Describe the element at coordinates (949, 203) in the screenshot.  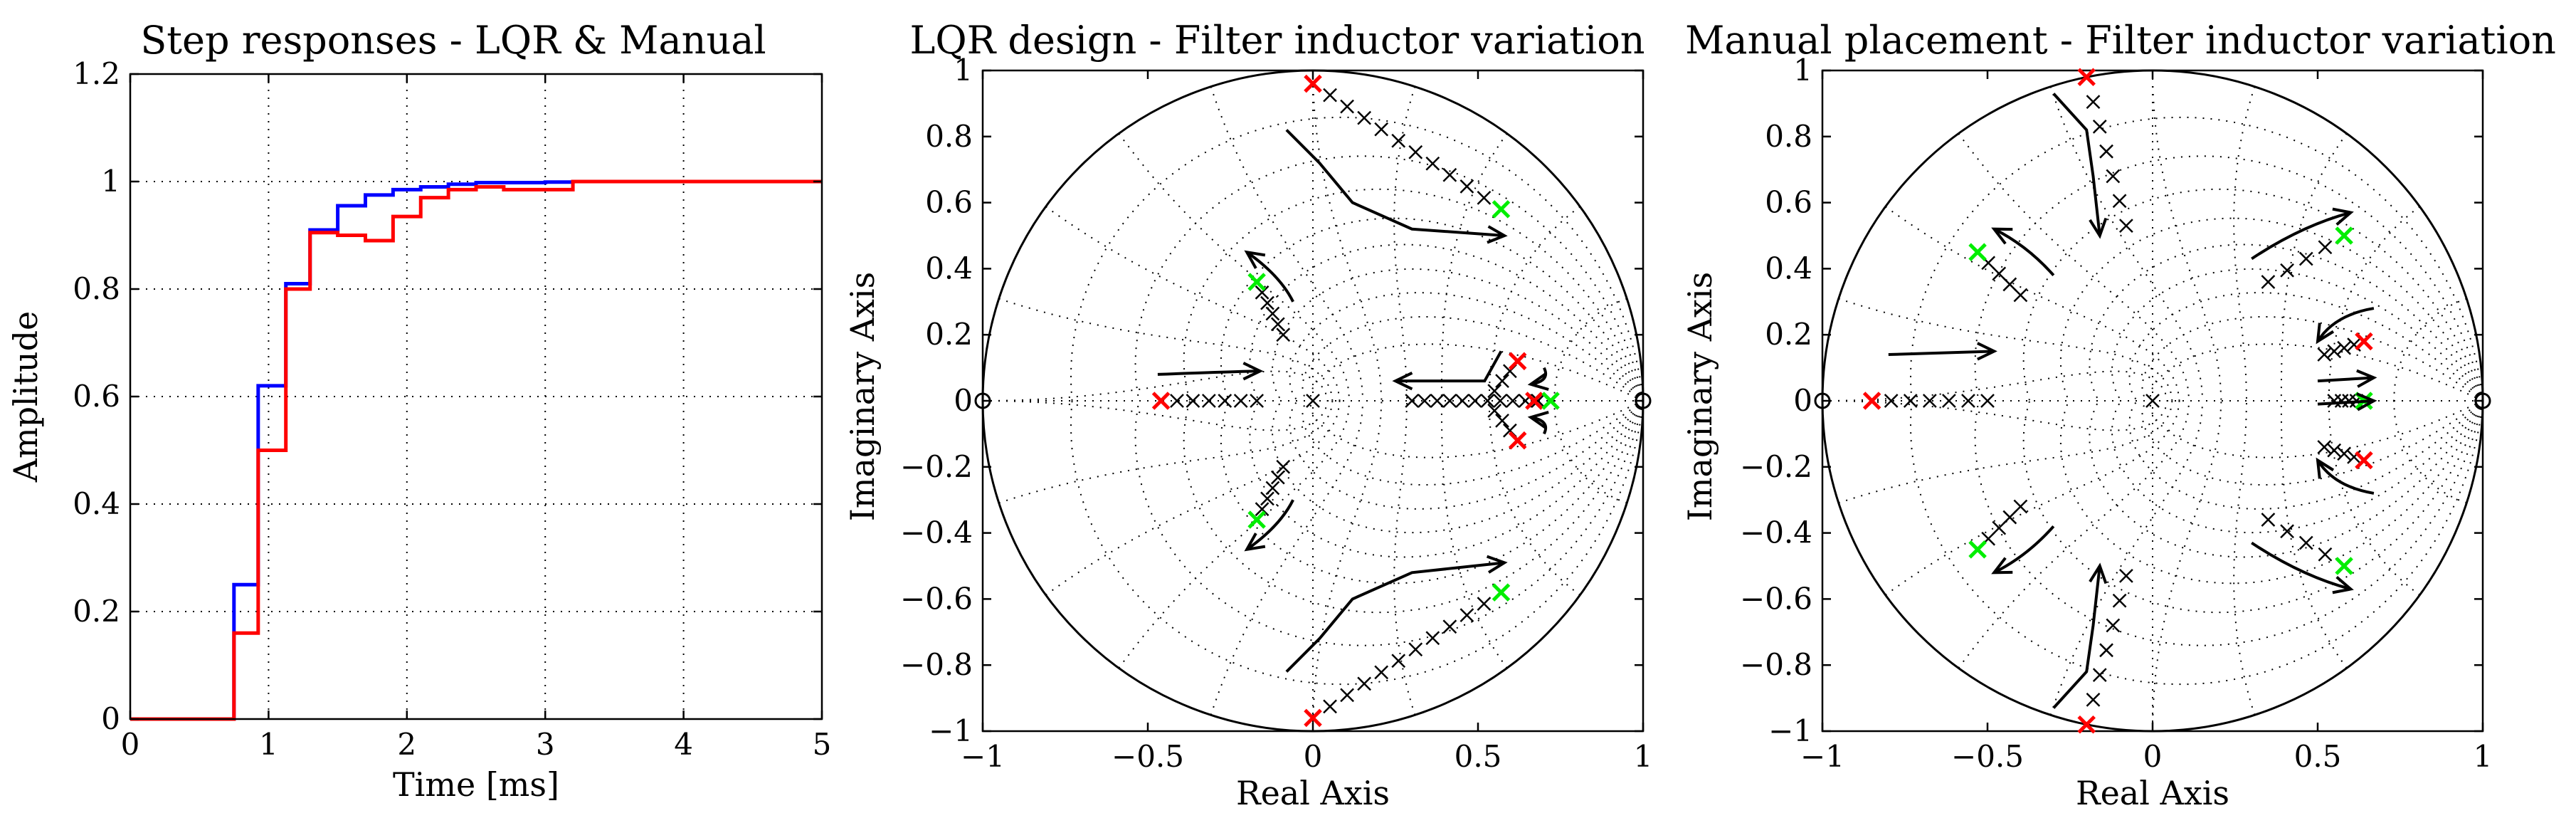
I see `lqr-y-tick-label: 0.6` at that location.